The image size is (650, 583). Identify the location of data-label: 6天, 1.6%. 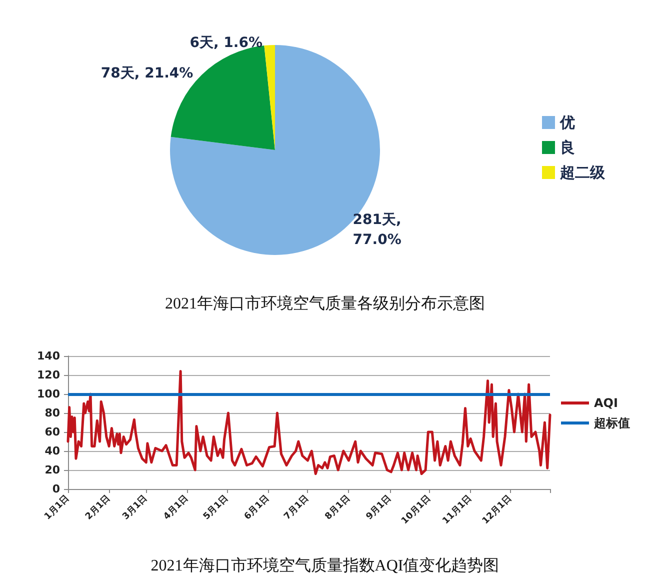
(226, 43).